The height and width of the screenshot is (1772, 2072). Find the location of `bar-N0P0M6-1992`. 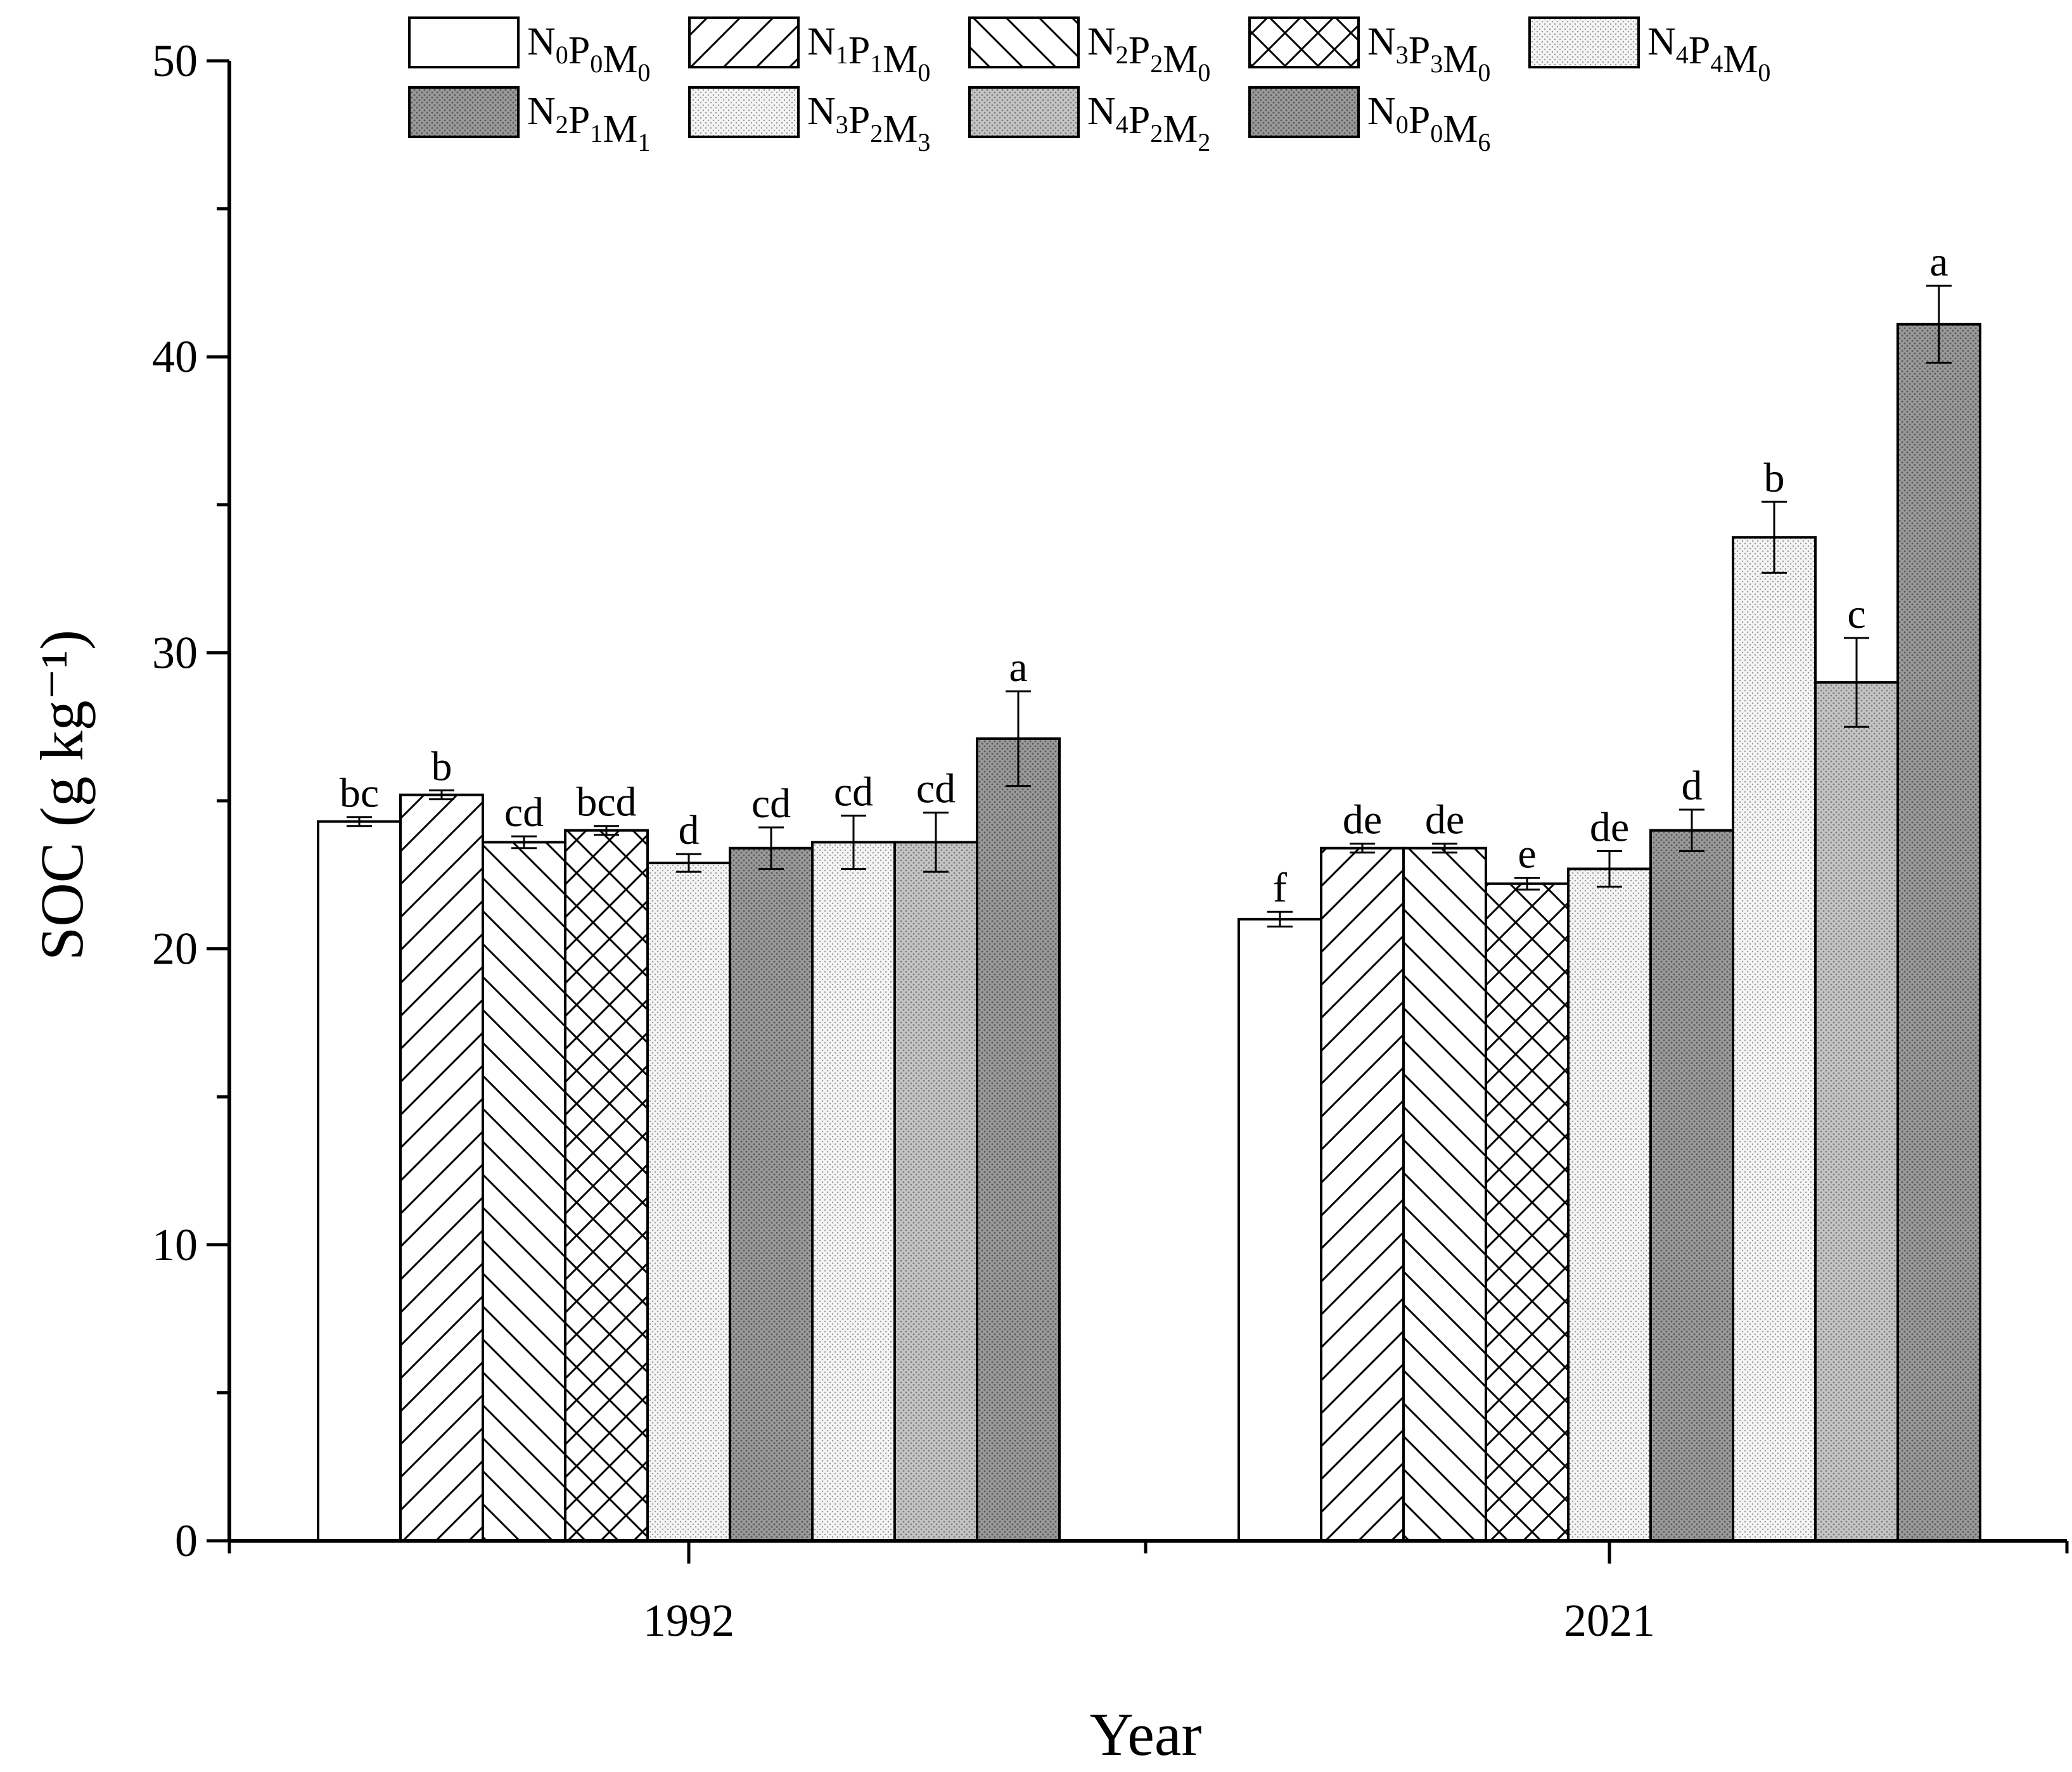

bar-N0P0M6-1992 is located at coordinates (1018, 1140).